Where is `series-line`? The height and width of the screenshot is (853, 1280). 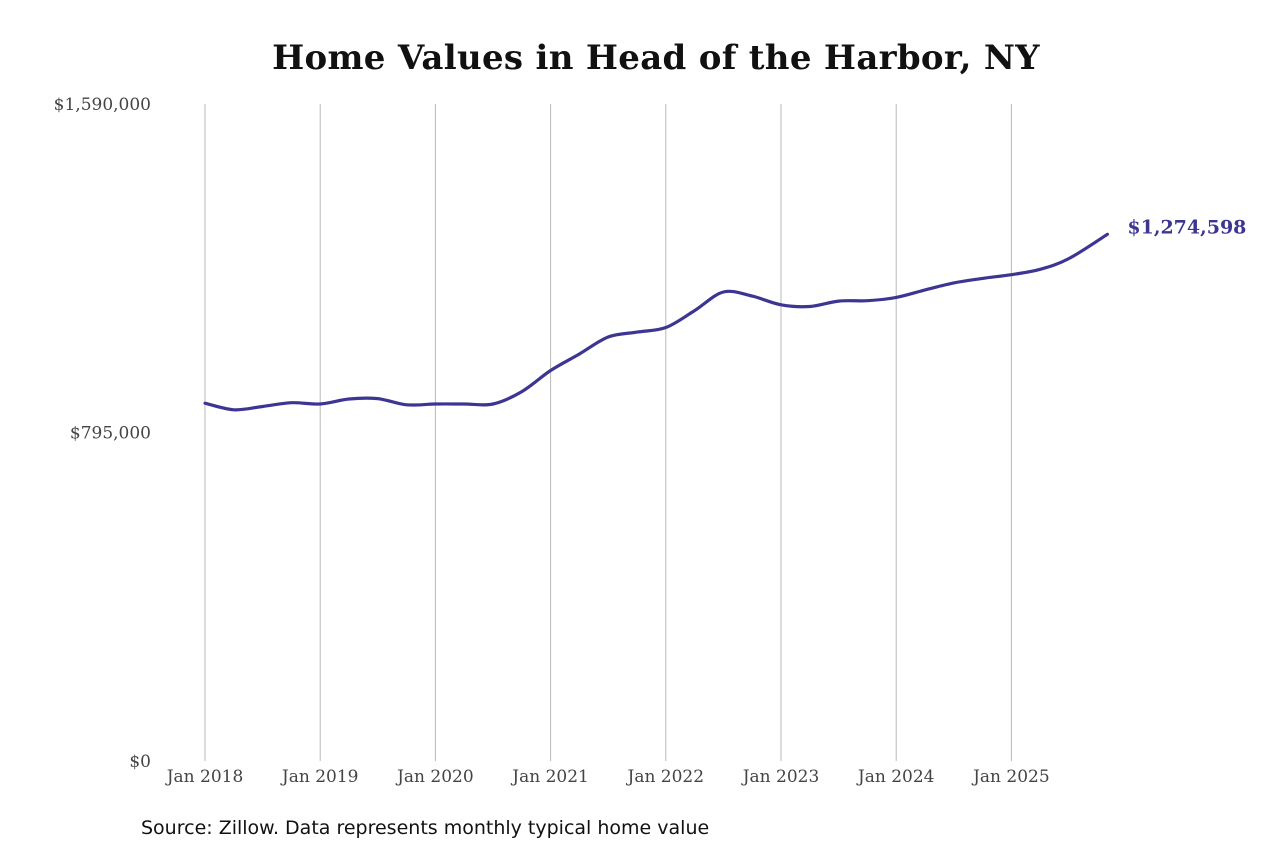
series-line is located at coordinates (656, 322).